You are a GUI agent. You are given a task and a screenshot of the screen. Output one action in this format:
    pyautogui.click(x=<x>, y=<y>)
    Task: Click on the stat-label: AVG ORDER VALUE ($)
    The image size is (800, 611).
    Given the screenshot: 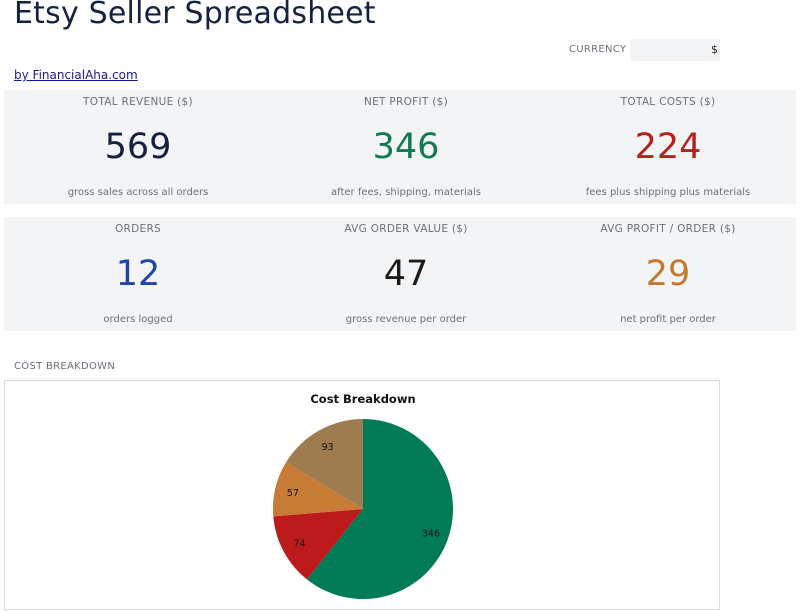 What is the action you would take?
    pyautogui.click(x=406, y=229)
    